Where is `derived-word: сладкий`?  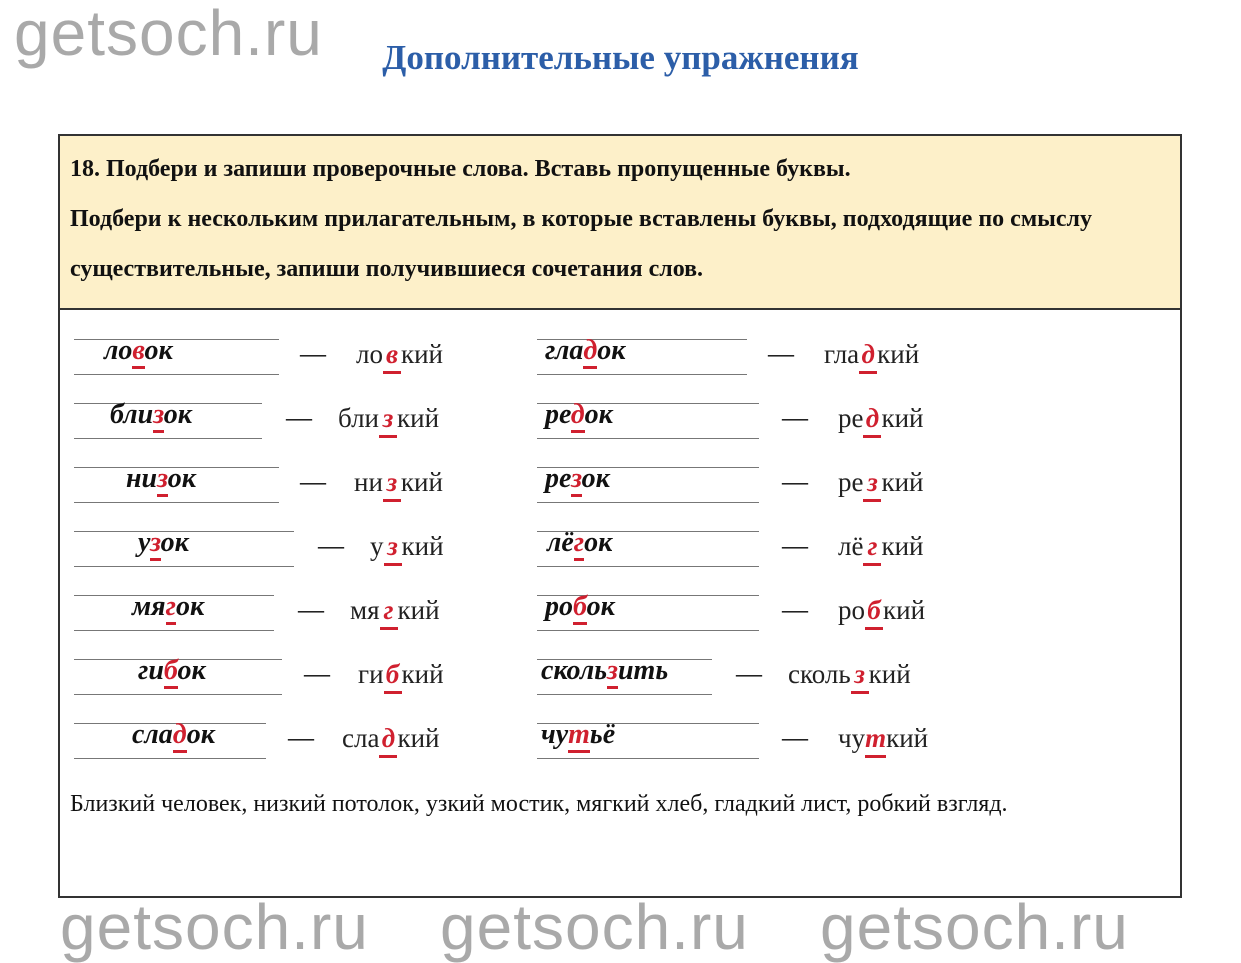
derived-word: сладкий is located at coordinates (390, 739).